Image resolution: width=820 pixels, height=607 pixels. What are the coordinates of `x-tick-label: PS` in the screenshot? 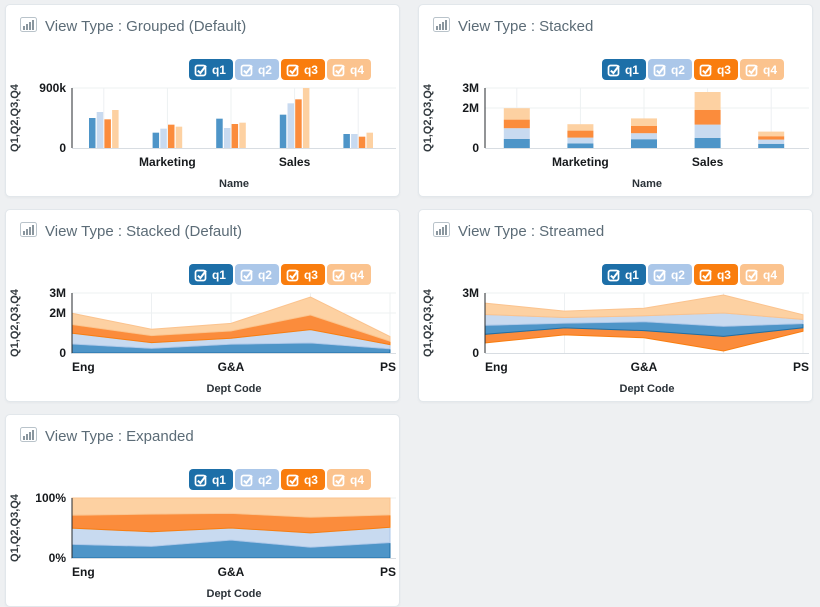 It's located at (388, 572).